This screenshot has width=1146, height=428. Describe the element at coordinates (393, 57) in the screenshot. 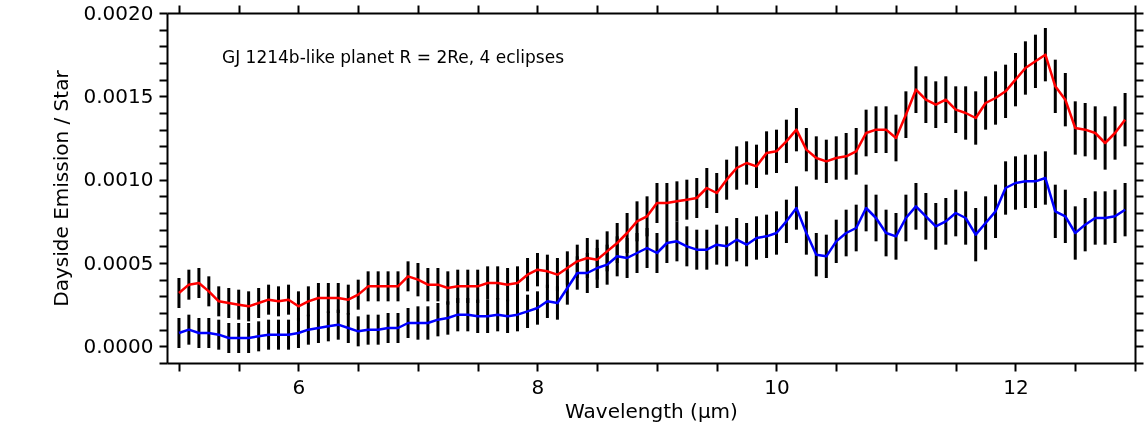

I see `annotation: GJ 1214b-like planet R = 2Re, 4 eclipses` at that location.